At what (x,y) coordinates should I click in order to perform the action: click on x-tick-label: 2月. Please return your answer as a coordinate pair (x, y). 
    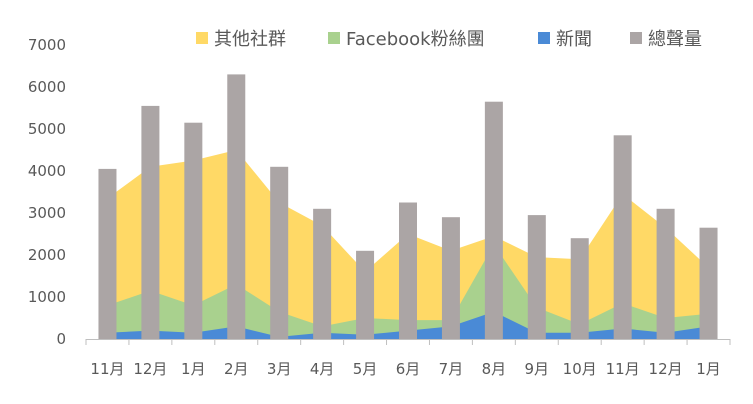
    Looking at the image, I should click on (236, 369).